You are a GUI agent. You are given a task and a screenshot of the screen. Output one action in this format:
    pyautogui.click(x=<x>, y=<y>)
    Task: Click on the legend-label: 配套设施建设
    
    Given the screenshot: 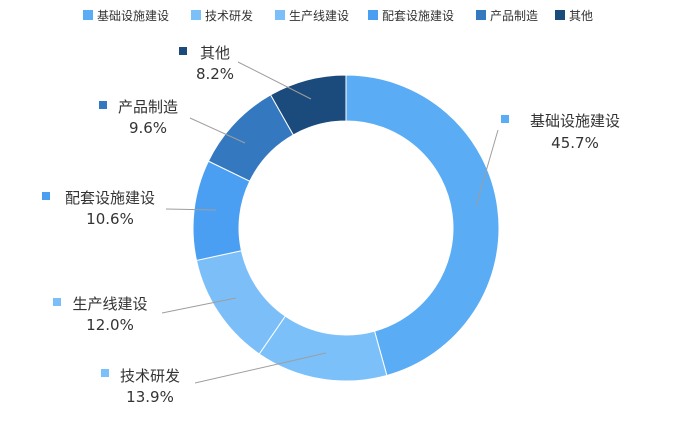 What is the action you would take?
    pyautogui.click(x=418, y=16)
    